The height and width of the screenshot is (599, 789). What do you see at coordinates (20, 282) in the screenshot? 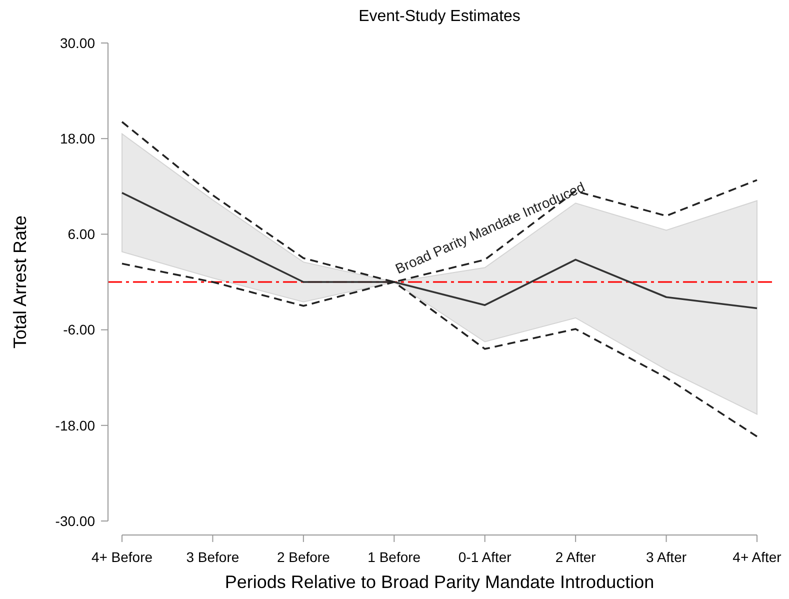
I see `y-axis-title: Total Arrest Rate` at bounding box center [20, 282].